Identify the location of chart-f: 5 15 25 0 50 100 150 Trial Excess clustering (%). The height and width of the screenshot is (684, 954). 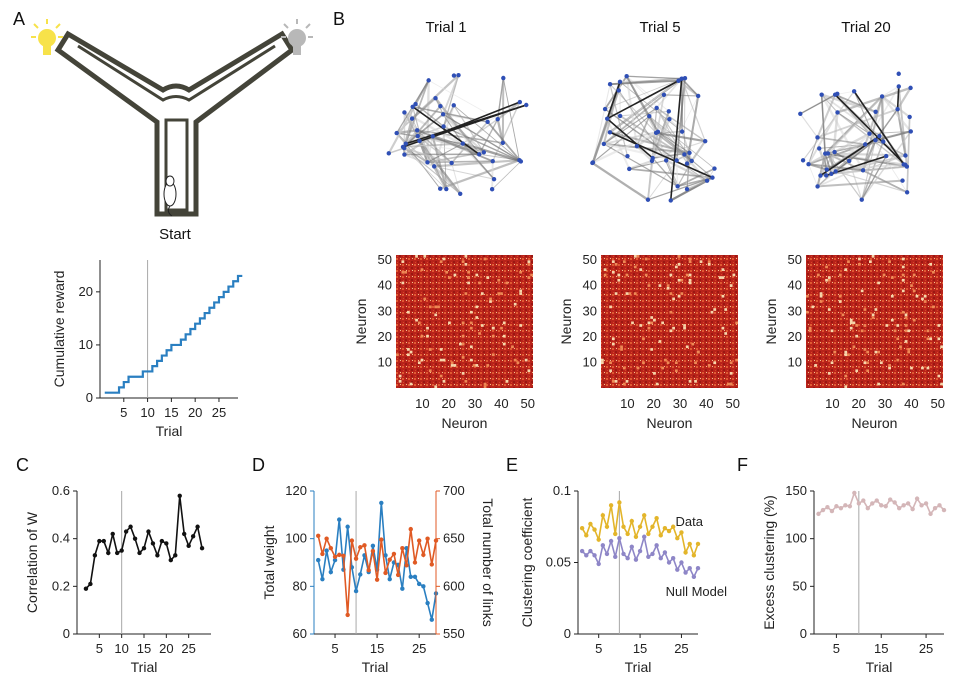
(854, 579).